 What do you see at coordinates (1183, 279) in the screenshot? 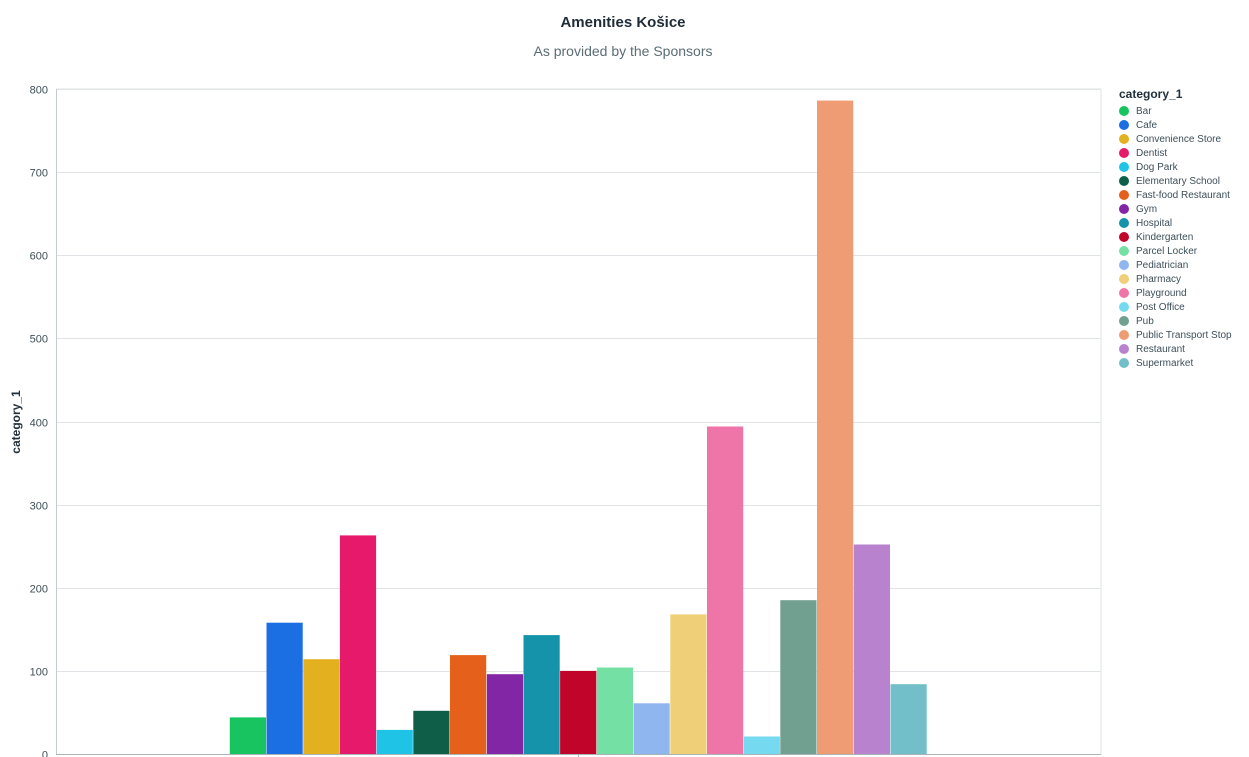
I see `legend-item: Pharmacy` at bounding box center [1183, 279].